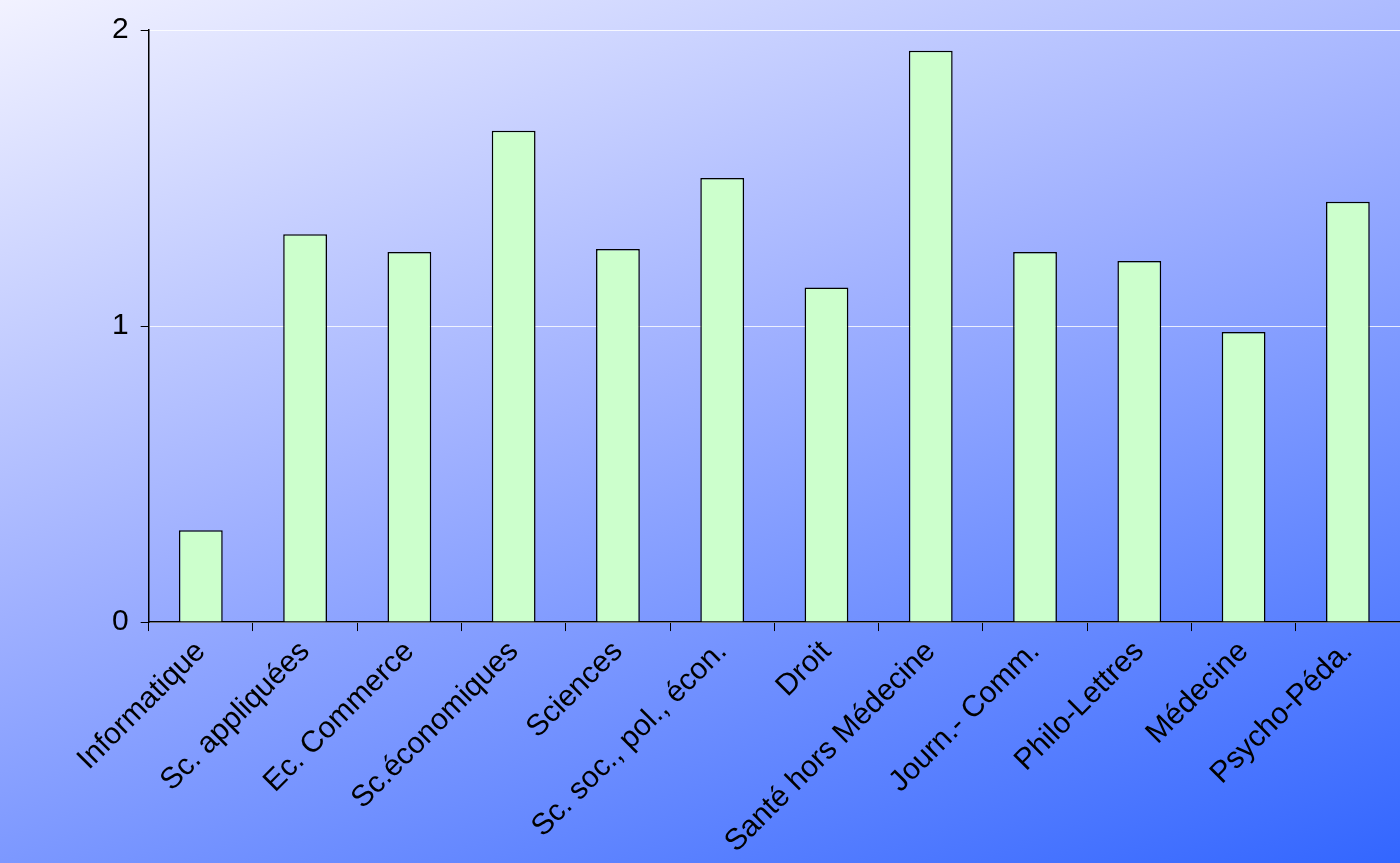 This screenshot has width=1400, height=863. I want to click on y-tick-label: 1, so click(120, 324).